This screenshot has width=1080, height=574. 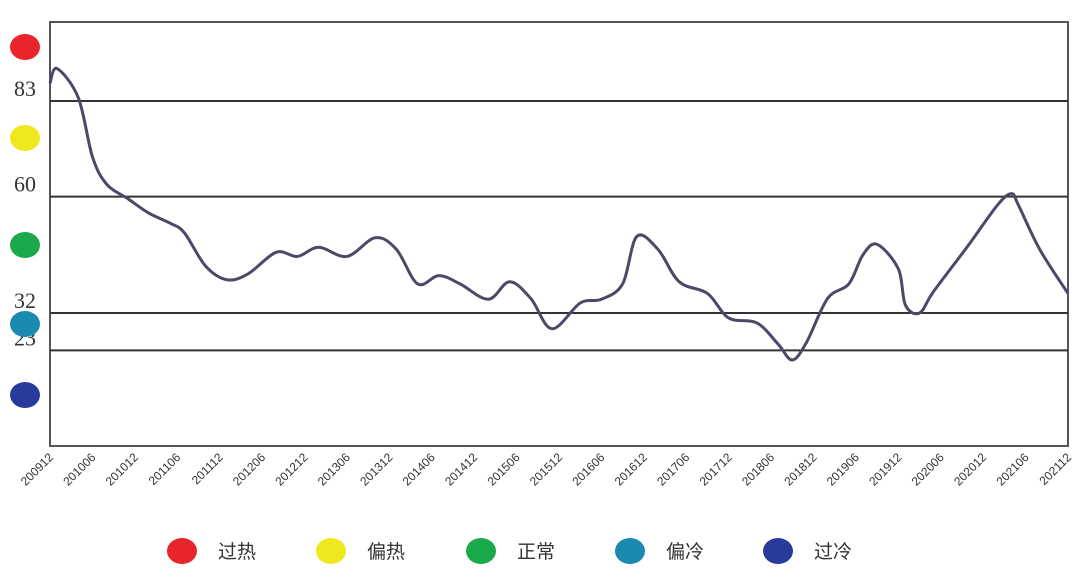 I want to click on x-tick-label: 202012, so click(x=970, y=469).